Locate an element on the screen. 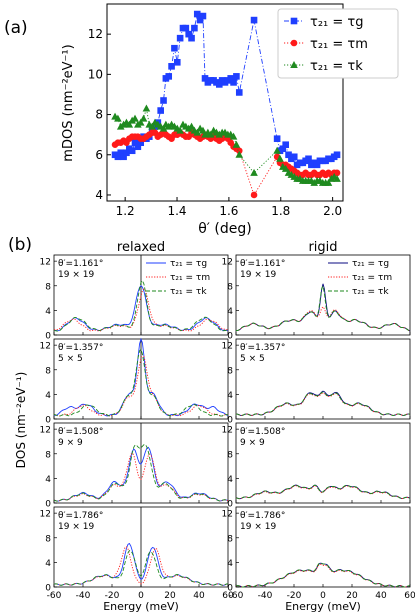  legend-label-tau_m: τ₂₁ = τm is located at coordinates (339, 44).